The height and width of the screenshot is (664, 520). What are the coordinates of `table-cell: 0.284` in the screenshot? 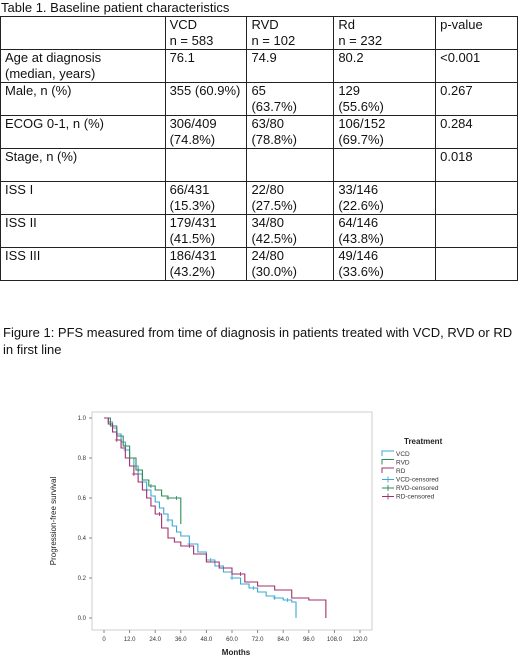 It's located at (476, 132).